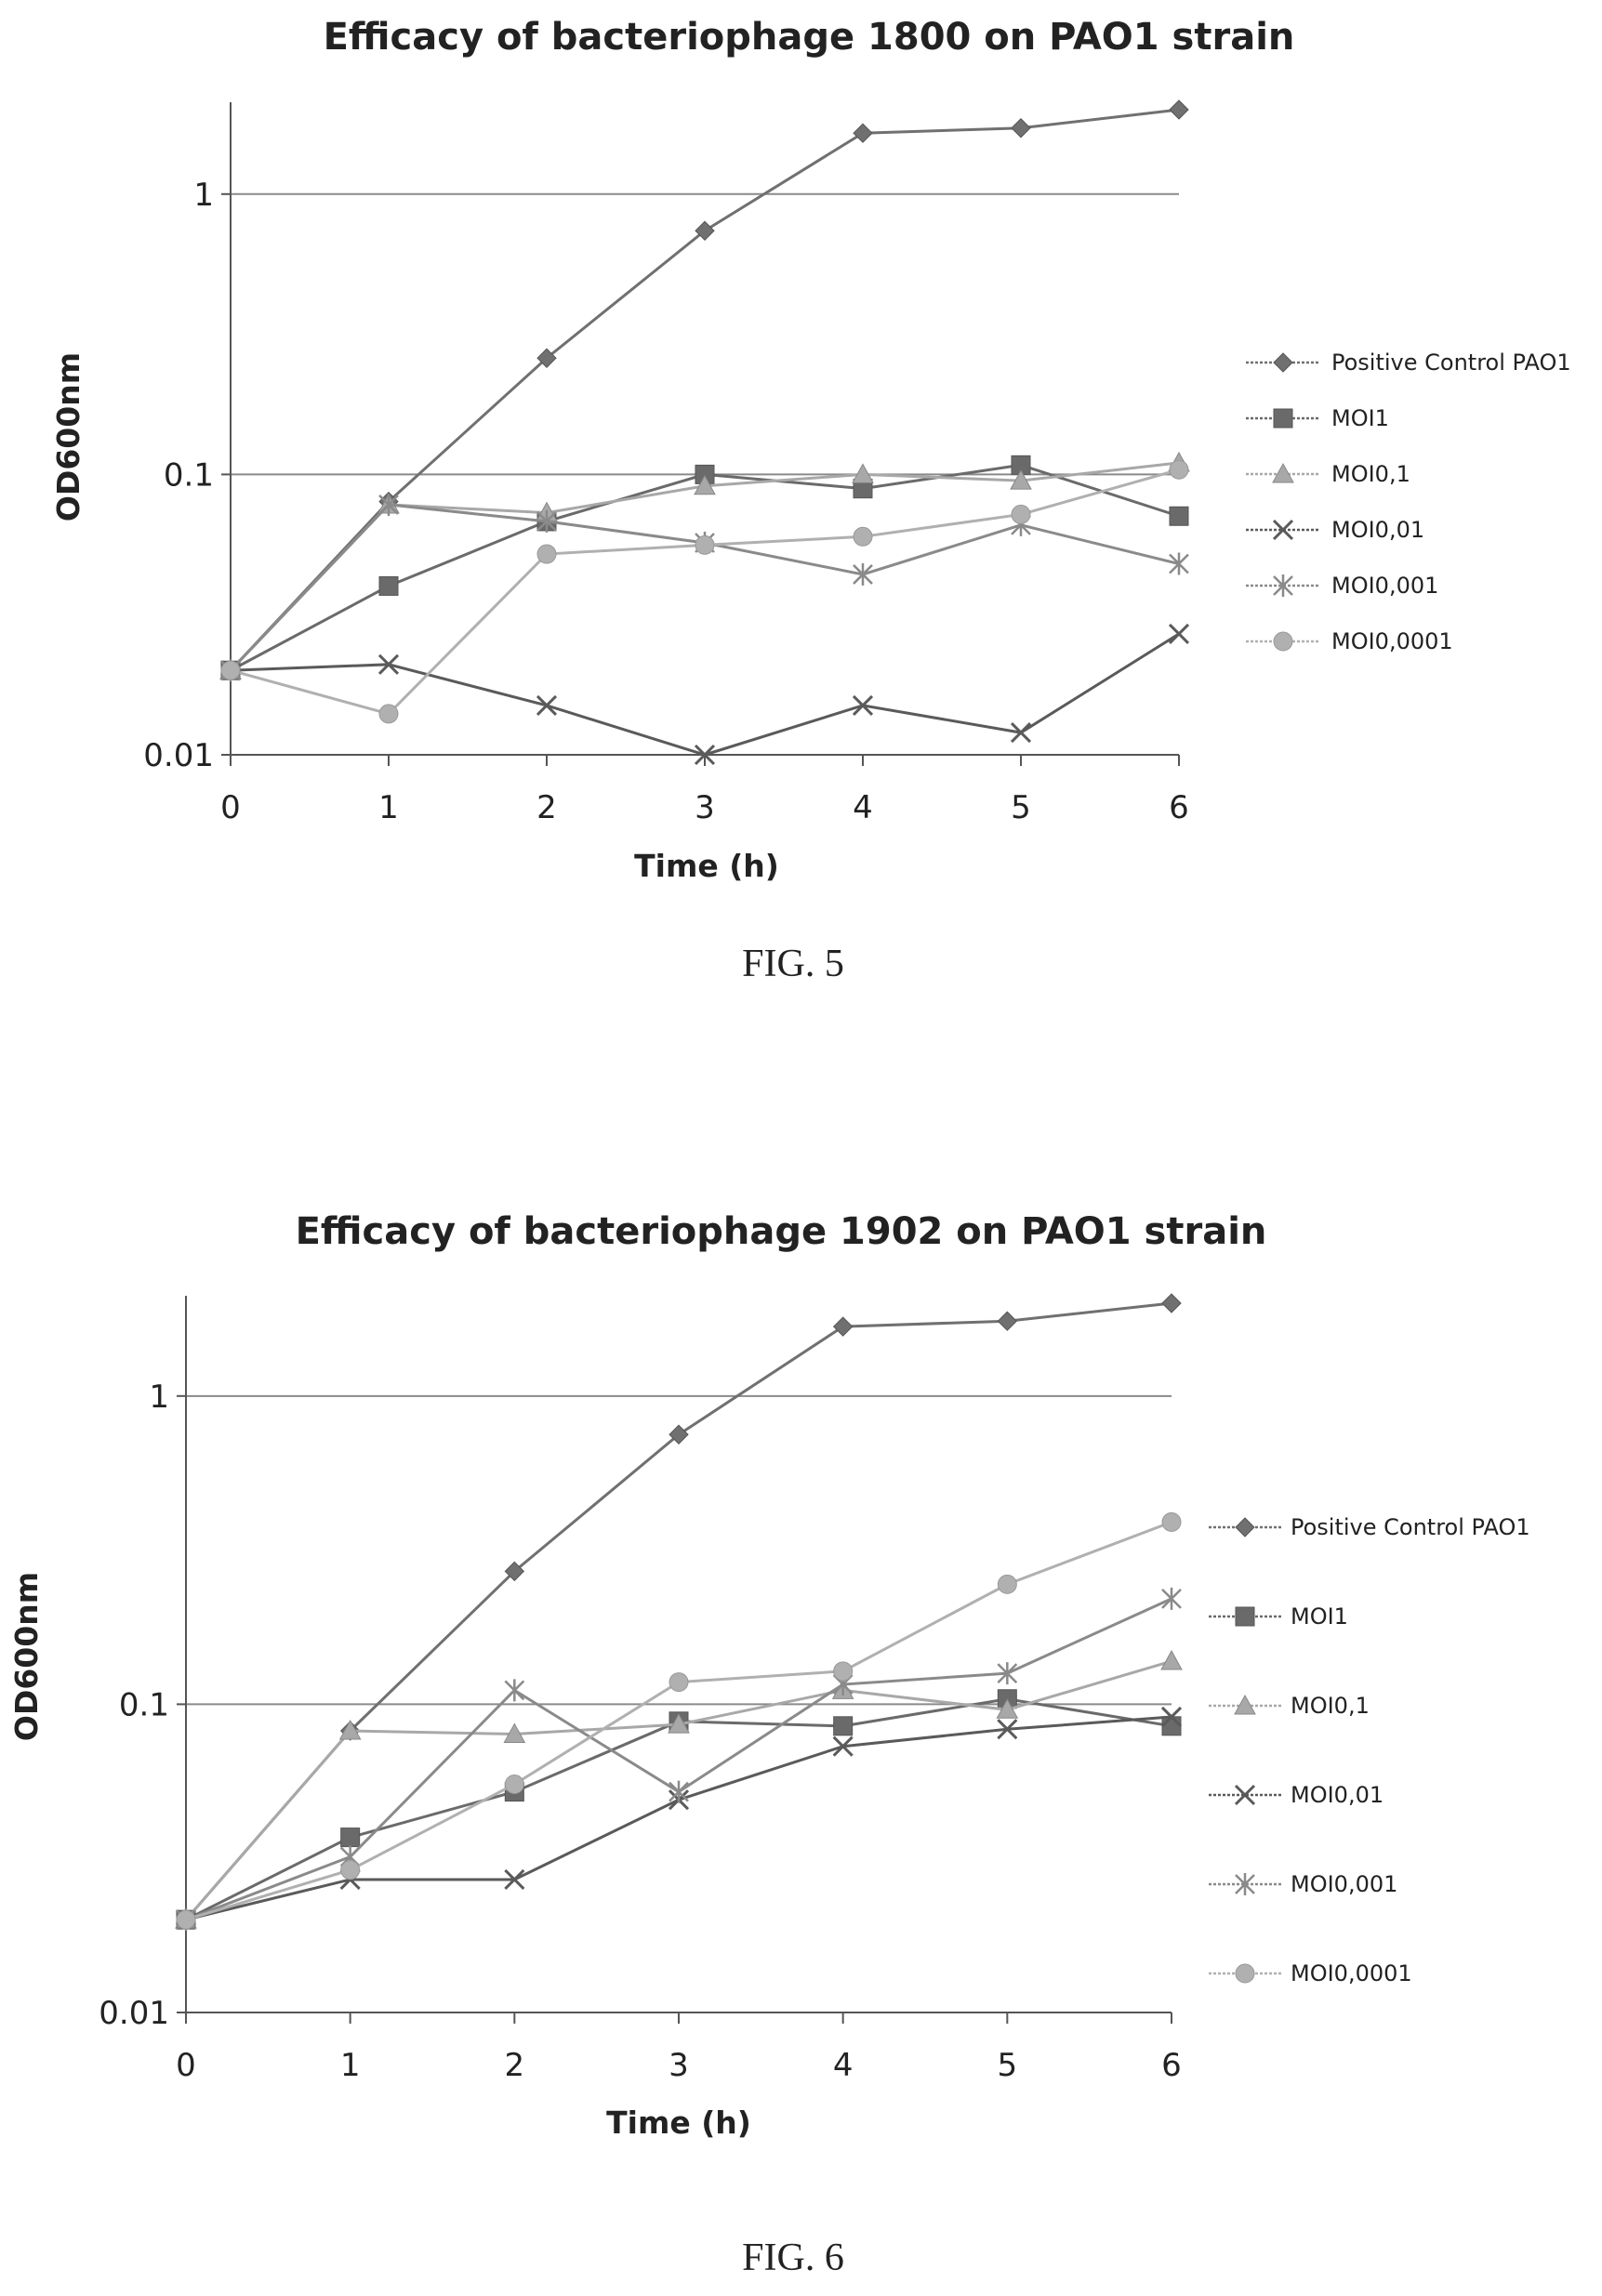  I want to click on x-tick-label: 6, so click(1179, 808).